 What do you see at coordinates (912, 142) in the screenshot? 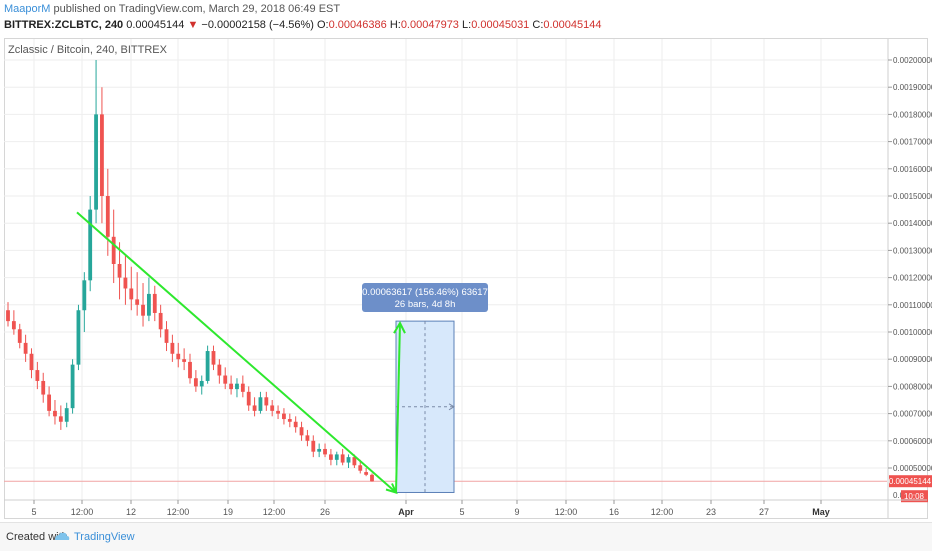
I see `y-tick-label: 0.00170000` at bounding box center [912, 142].